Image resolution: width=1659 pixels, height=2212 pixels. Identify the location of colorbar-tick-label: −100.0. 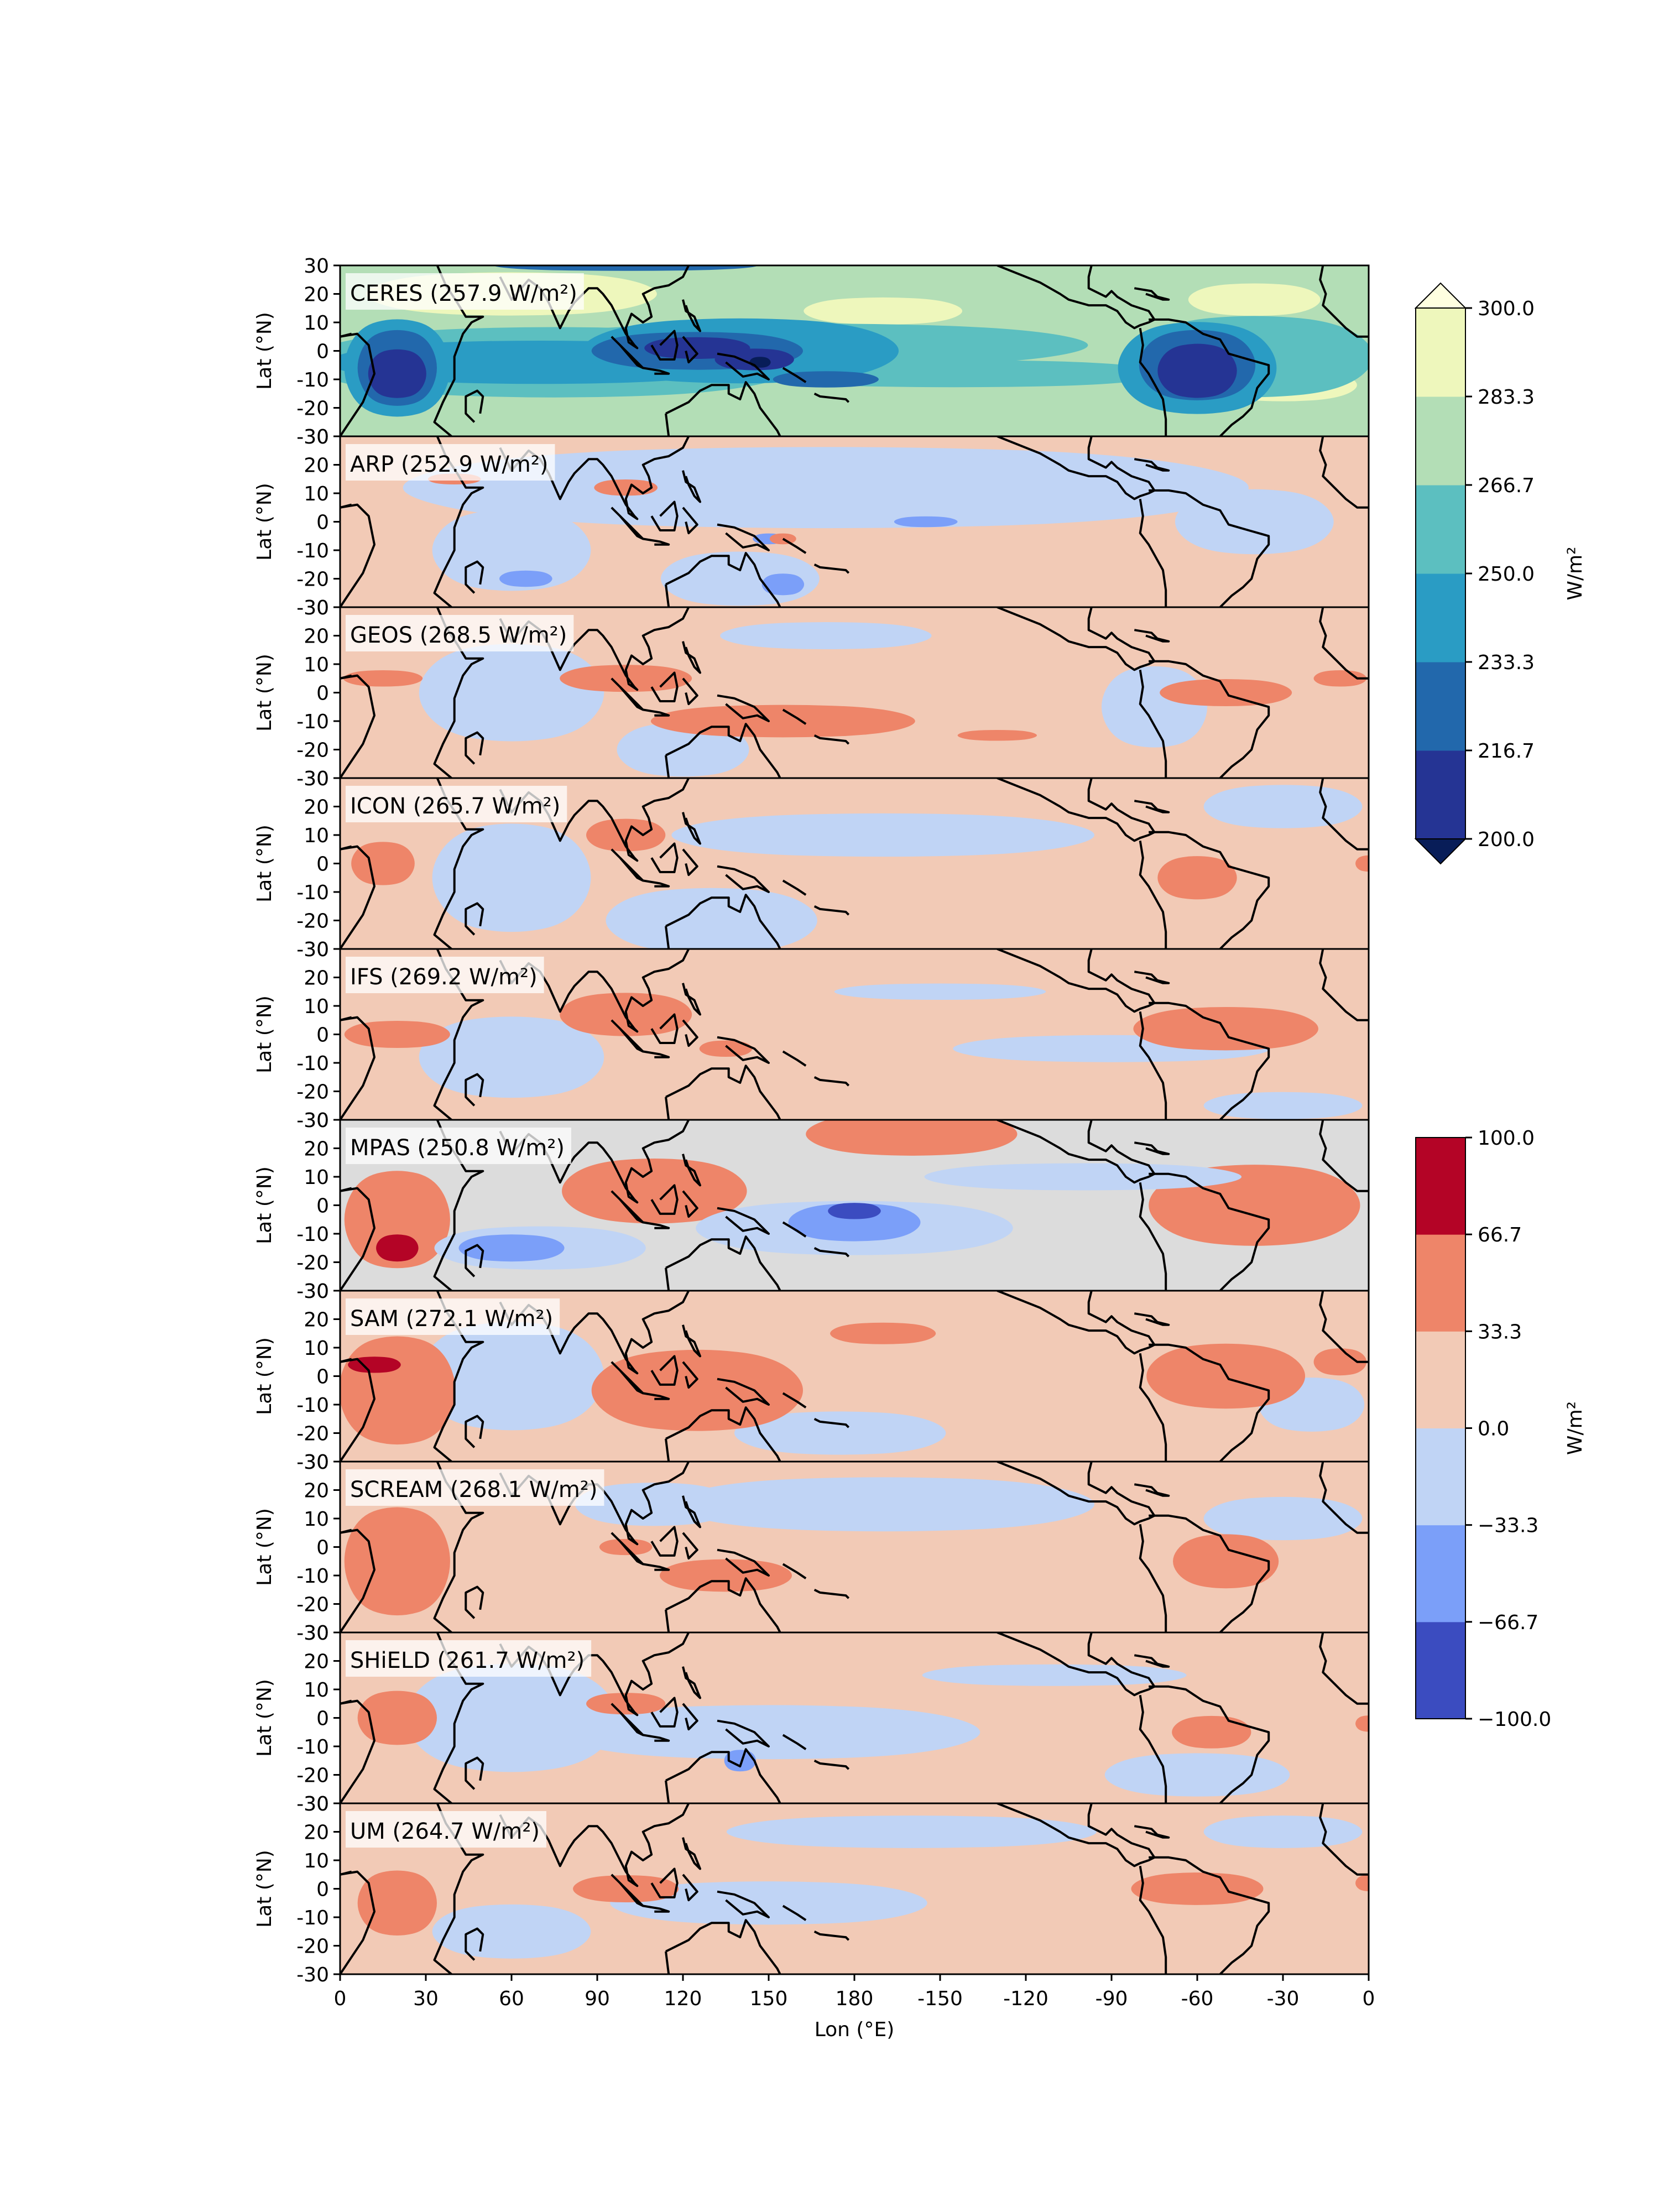
(1515, 1720).